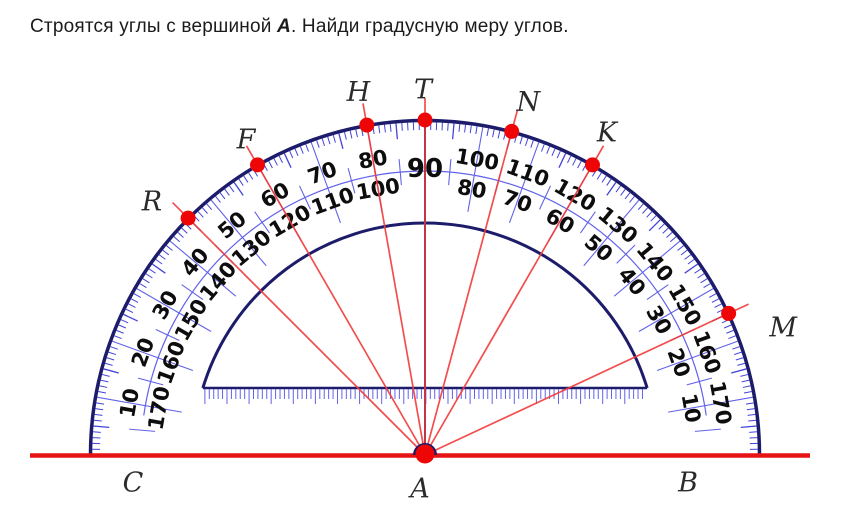  Describe the element at coordinates (471, 189) in the screenshot. I see `scale-number-inner-80: 80` at that location.